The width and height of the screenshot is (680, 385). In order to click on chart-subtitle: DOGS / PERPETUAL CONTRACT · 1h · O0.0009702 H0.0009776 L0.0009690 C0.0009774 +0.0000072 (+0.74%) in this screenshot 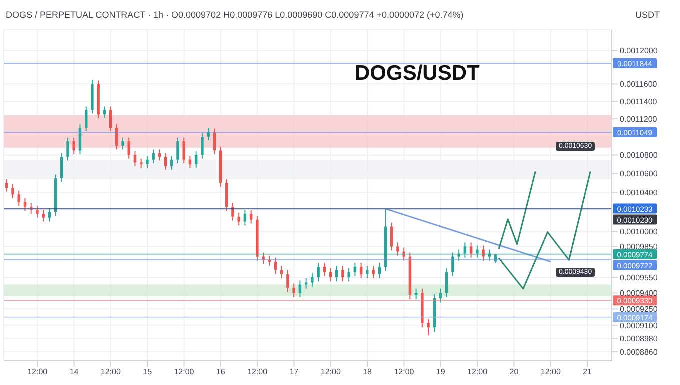, I will do `click(235, 15)`.